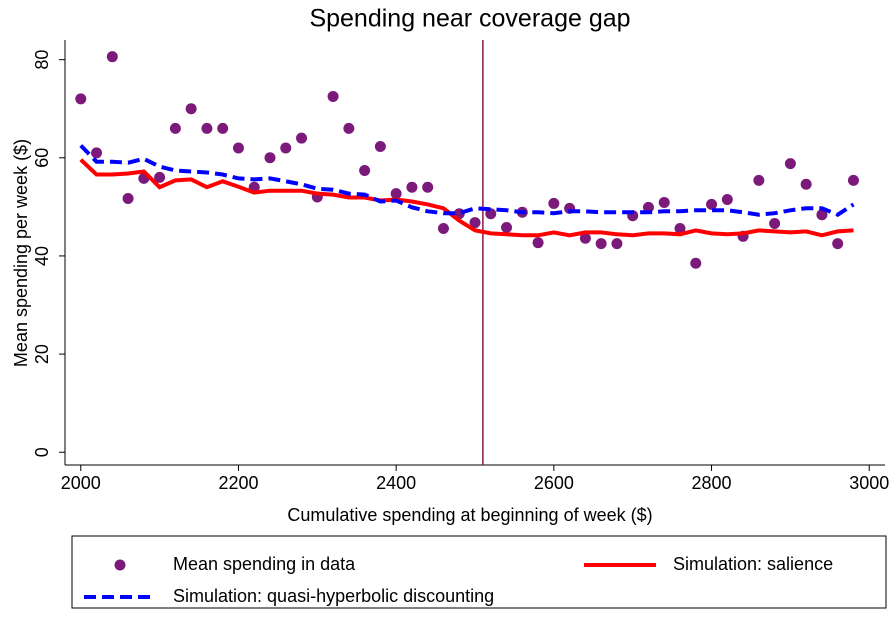 The image size is (896, 618). I want to click on legend-label: Simulation: quasi-hyperbolic discounting, so click(333, 596).